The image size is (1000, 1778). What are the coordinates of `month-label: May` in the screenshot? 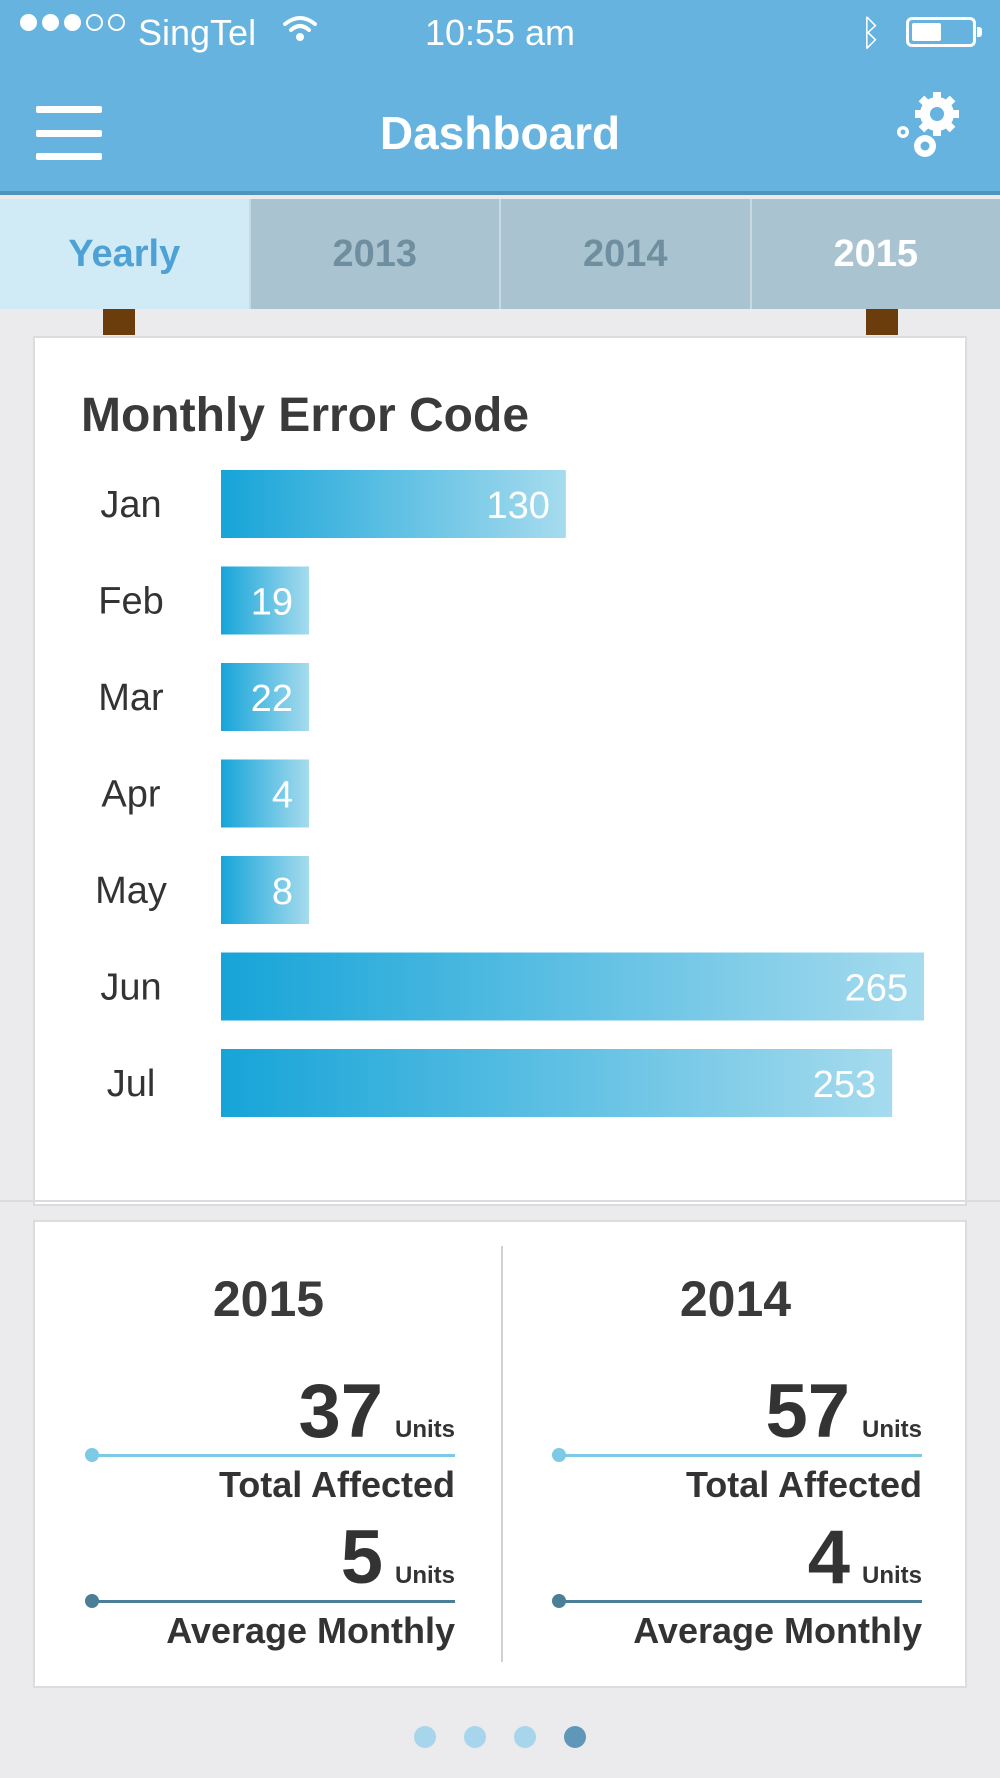 It's located at (131, 891).